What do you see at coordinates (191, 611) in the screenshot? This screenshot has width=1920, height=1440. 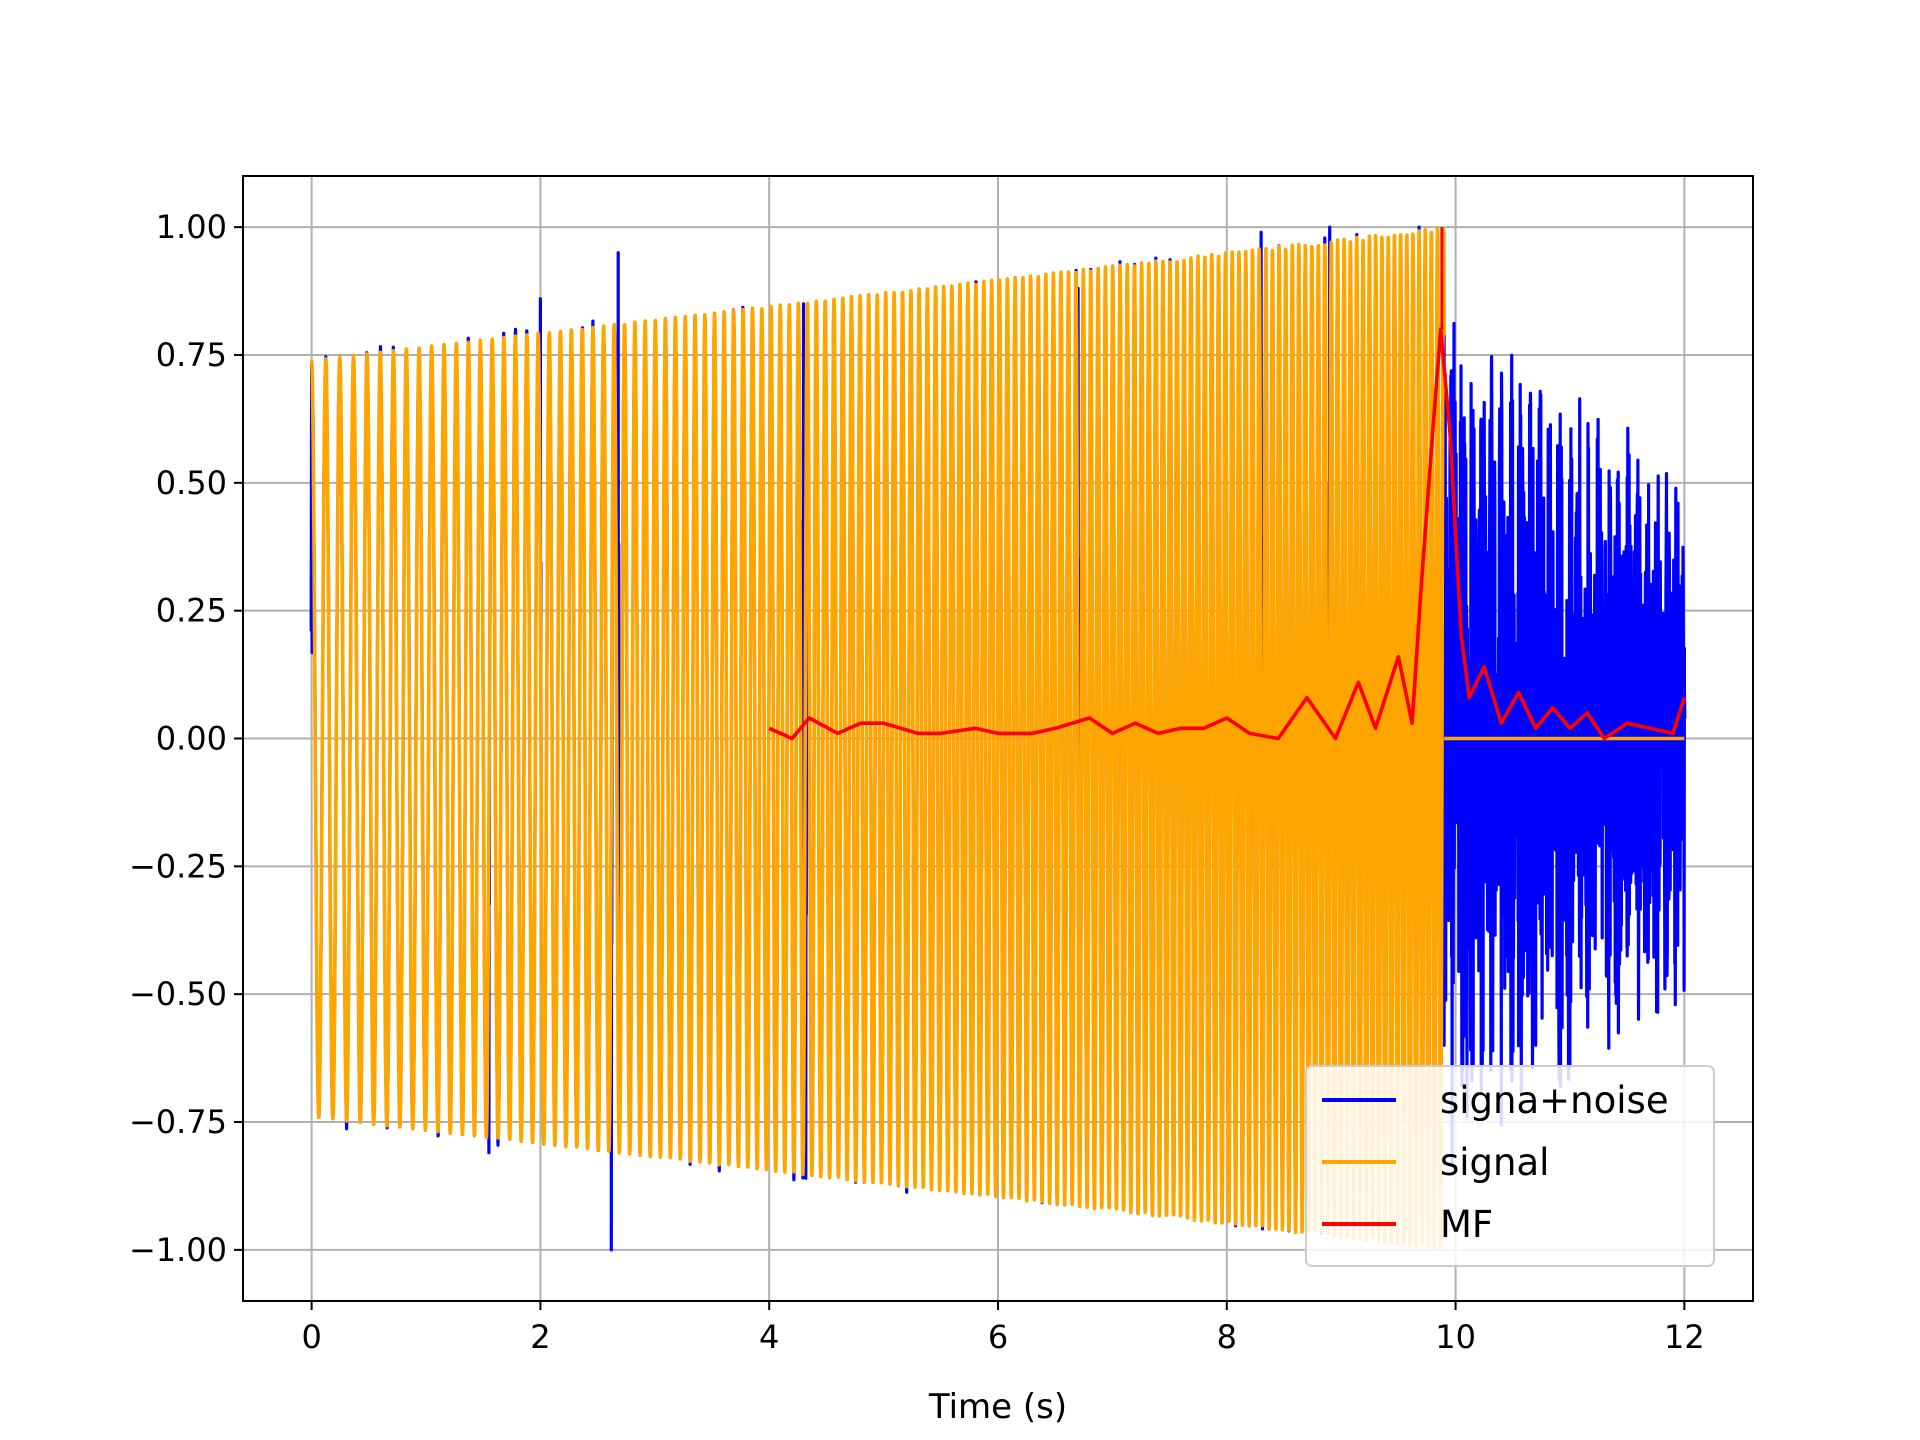 I see `y-tick-label: 0.25` at bounding box center [191, 611].